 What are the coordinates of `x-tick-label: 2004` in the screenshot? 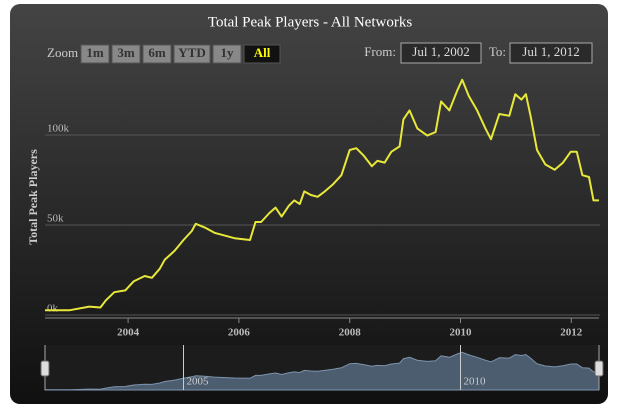 It's located at (128, 333).